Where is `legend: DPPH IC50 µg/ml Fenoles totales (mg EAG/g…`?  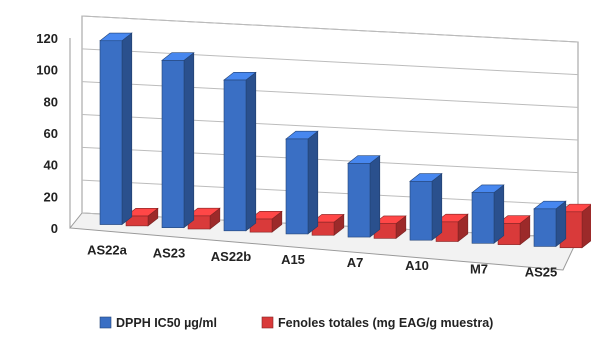 legend: DPPH IC50 µg/ml Fenoles totales (mg EAG/g… is located at coordinates (296, 323).